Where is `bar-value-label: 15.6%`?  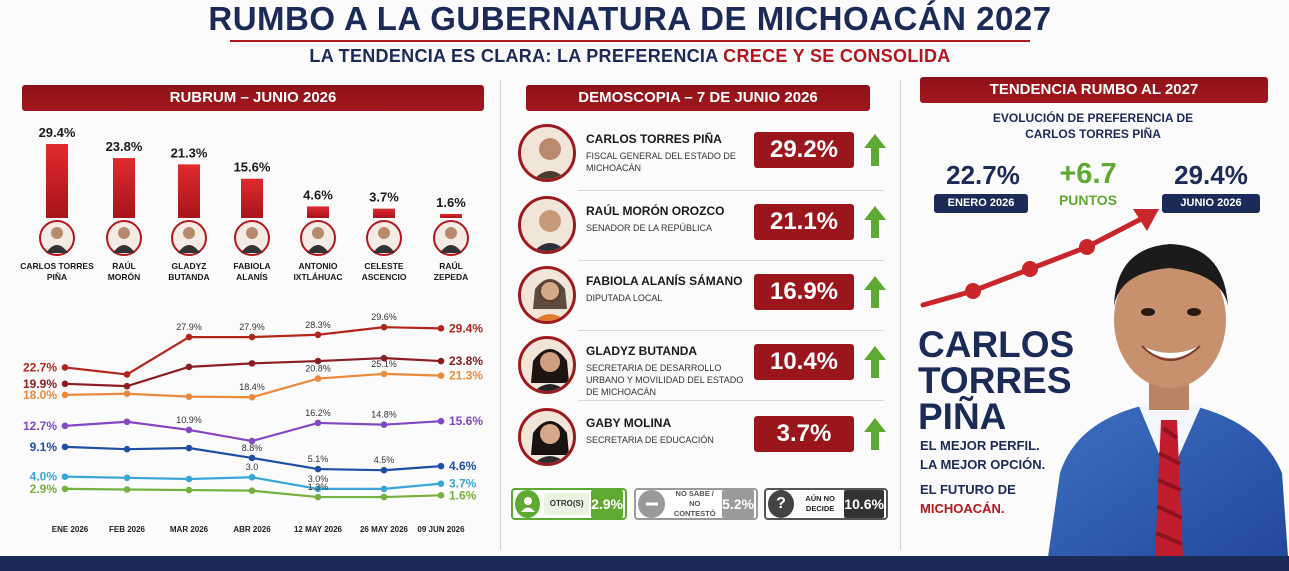 bar-value-label: 15.6% is located at coordinates (252, 167).